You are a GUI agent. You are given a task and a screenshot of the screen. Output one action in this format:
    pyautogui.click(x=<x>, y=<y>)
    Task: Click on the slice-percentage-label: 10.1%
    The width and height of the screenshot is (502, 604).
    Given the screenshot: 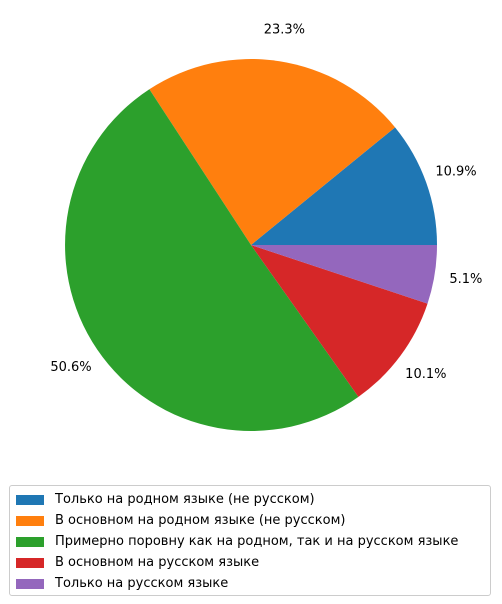 What is the action you would take?
    pyautogui.click(x=425, y=374)
    